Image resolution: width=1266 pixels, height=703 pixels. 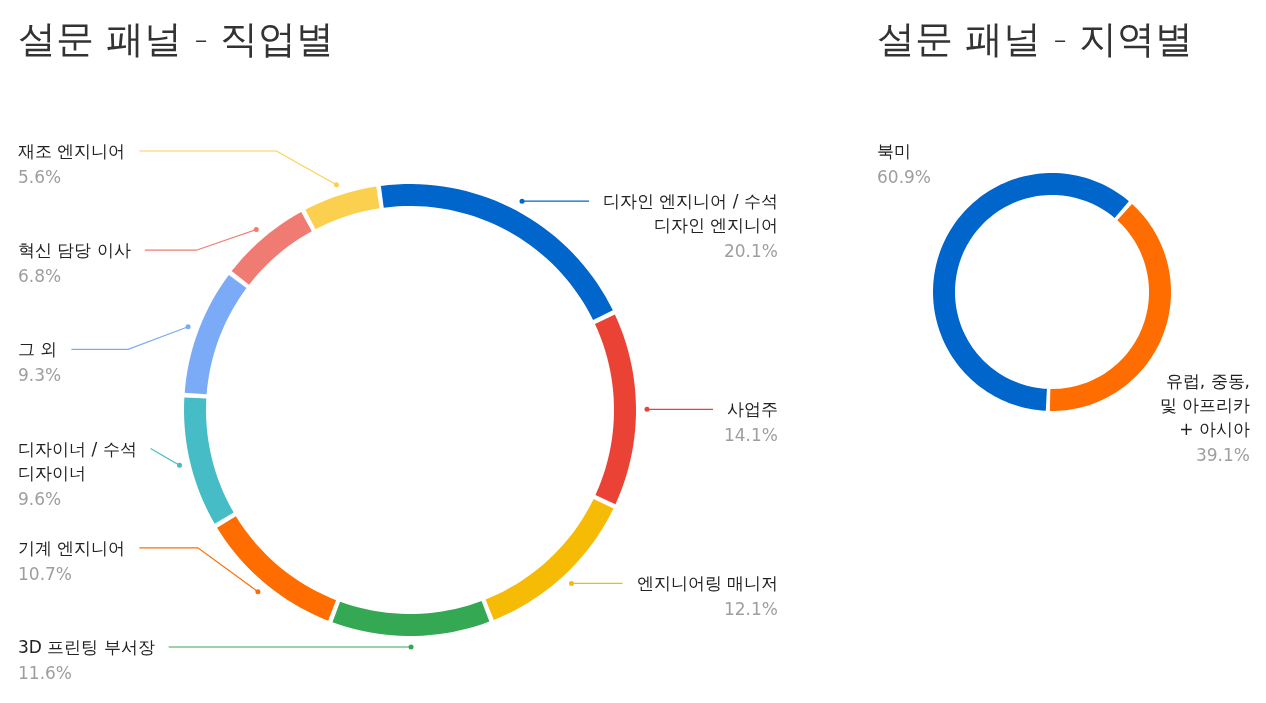 I want to click on data-label: 60.9%, so click(x=904, y=177).